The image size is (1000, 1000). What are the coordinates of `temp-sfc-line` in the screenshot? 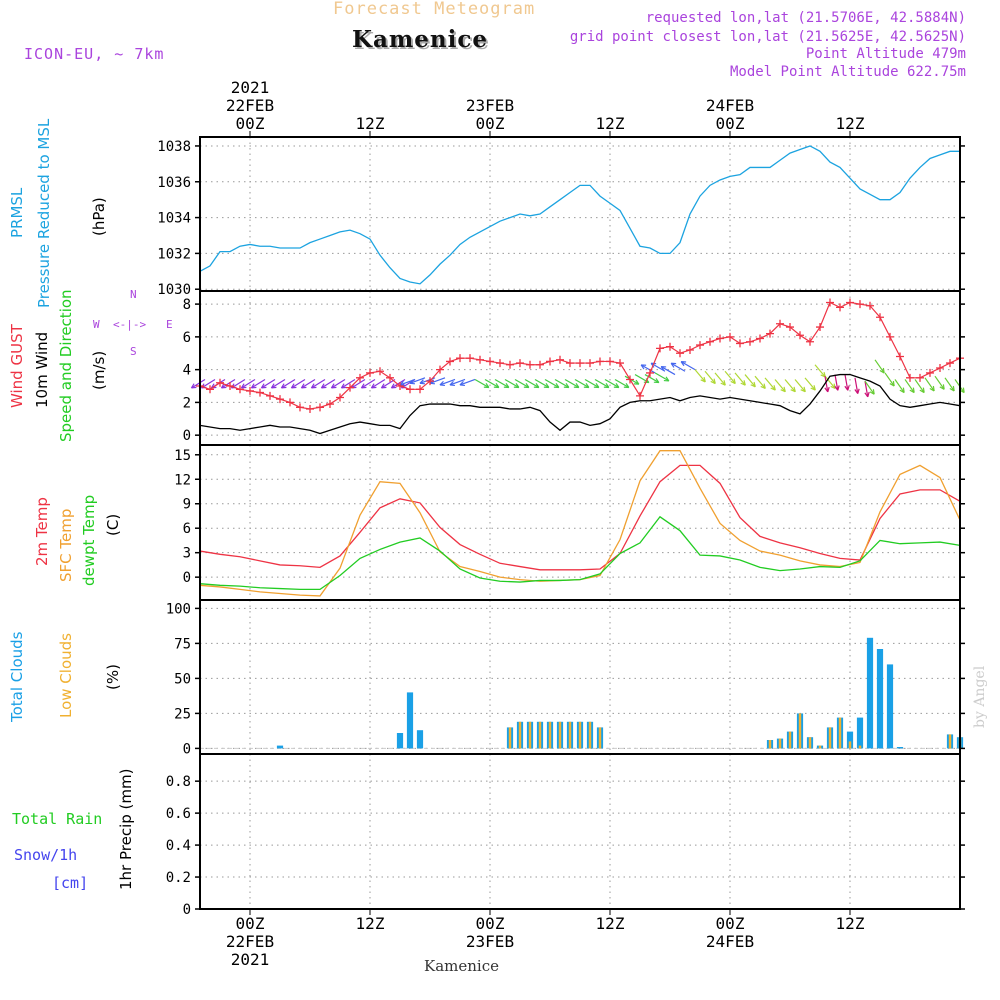 It's located at (580, 523).